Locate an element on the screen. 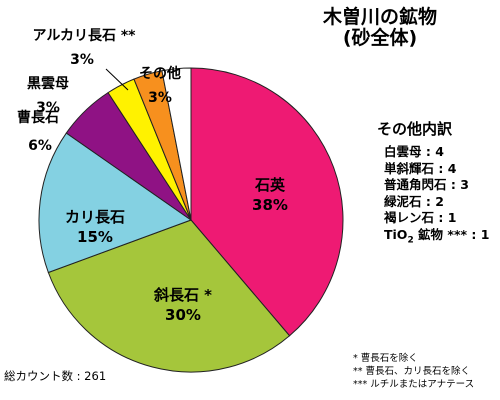 The height and width of the screenshot is (400, 500). other-item: 白雲母 : 4 is located at coordinates (414, 151).